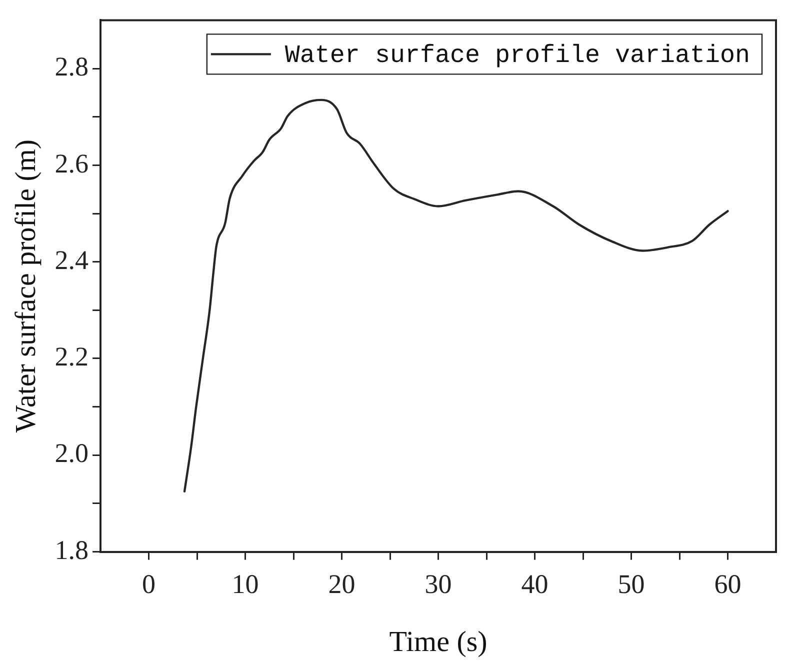 The height and width of the screenshot is (669, 798). Describe the element at coordinates (71, 67) in the screenshot. I see `y-tick-label: 2.8` at that location.